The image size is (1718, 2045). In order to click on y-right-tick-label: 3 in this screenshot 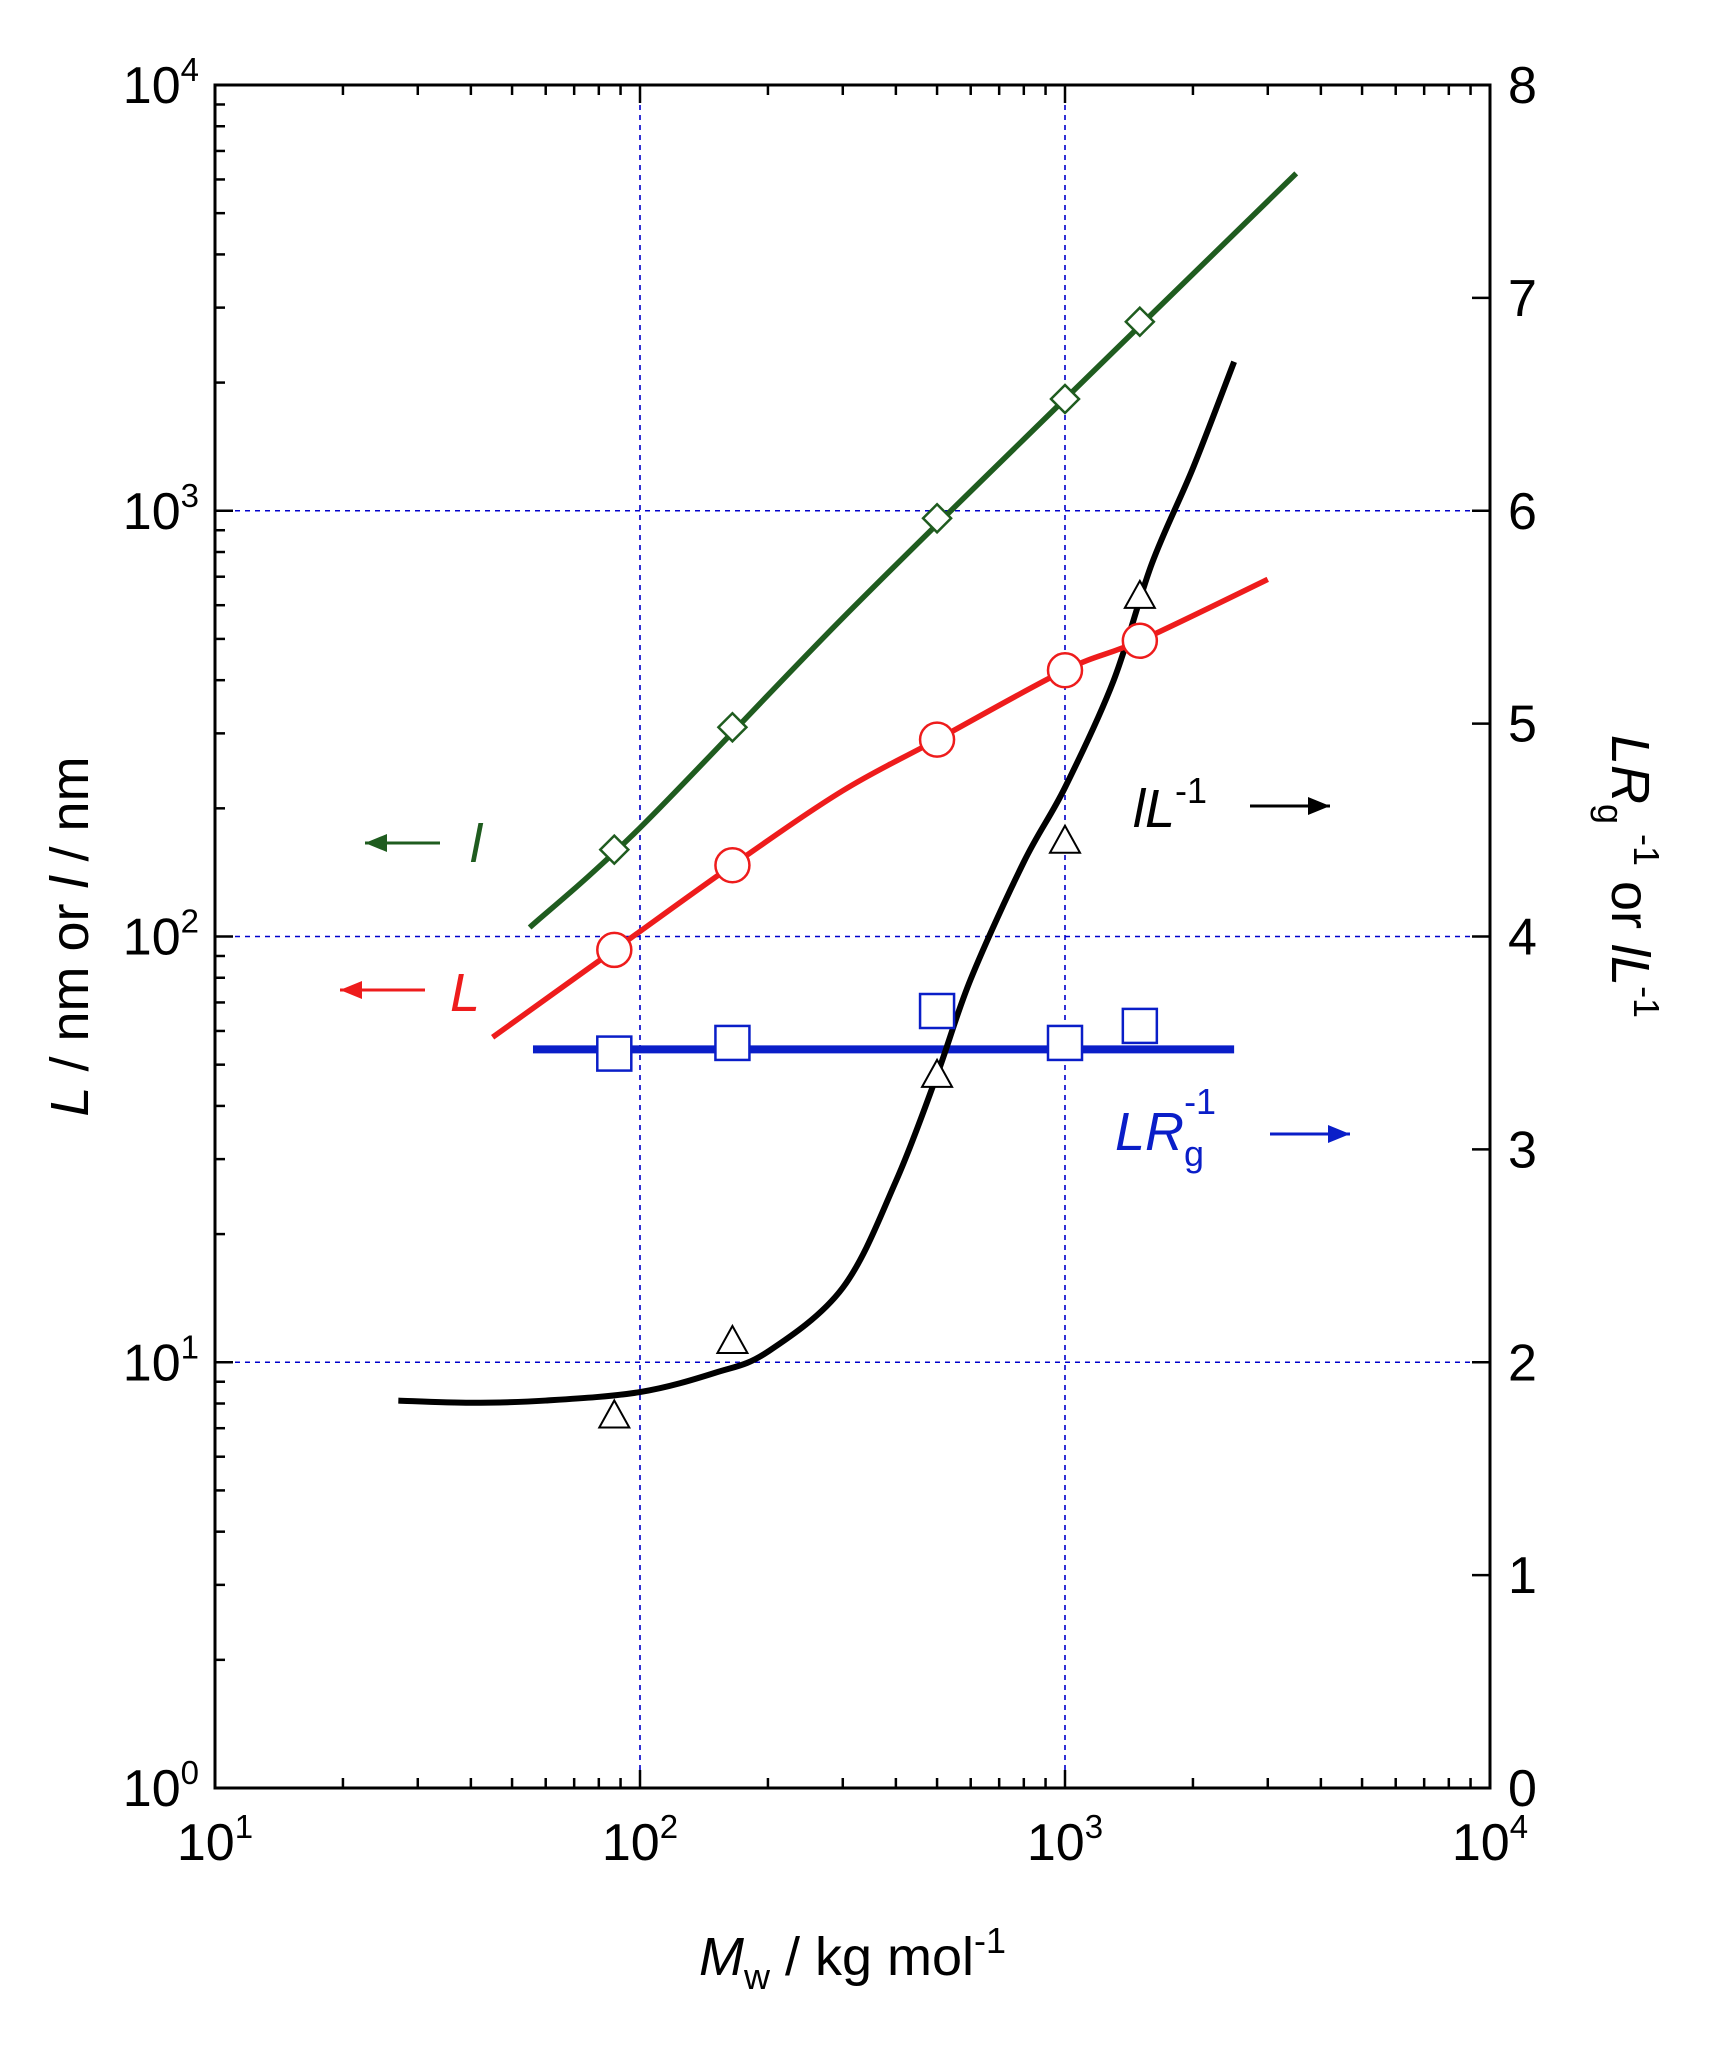, I will do `click(1522, 1150)`.